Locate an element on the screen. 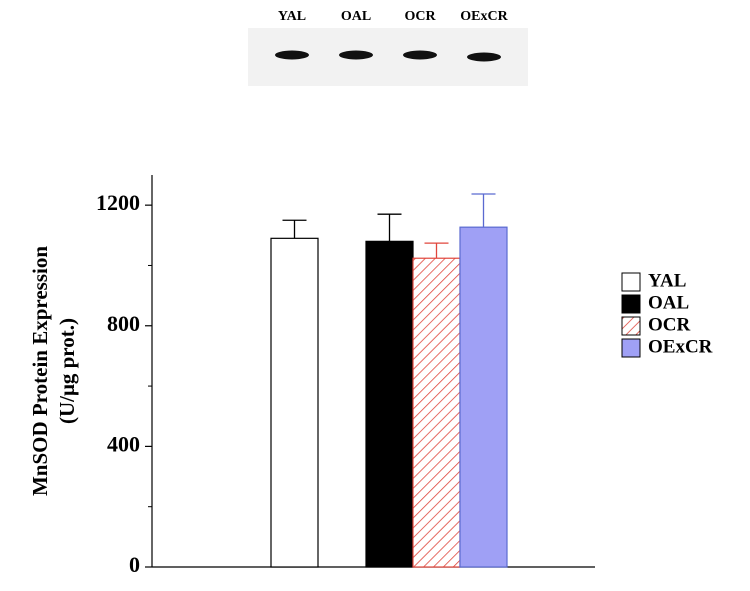  y-tick-label: 1200 is located at coordinates (118, 202).